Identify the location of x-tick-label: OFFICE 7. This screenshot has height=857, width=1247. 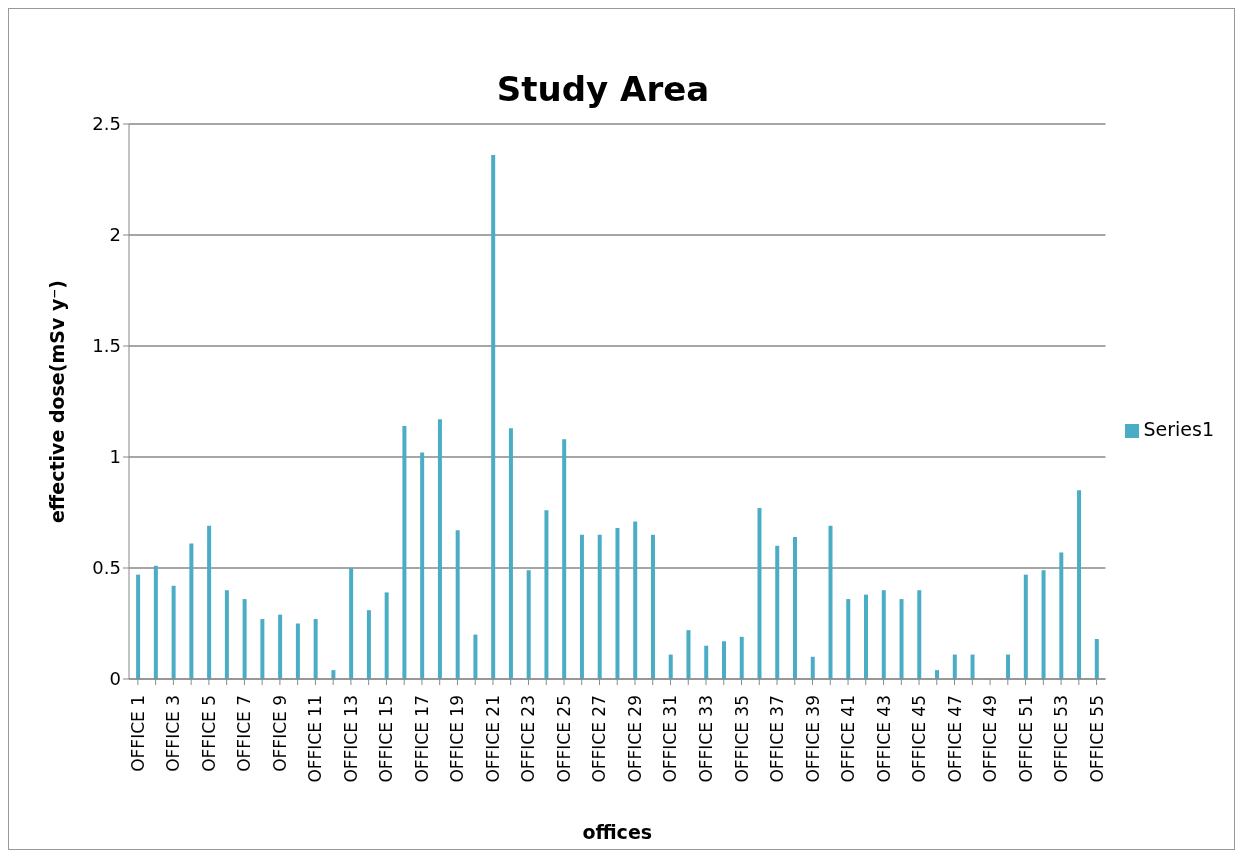
(244, 733).